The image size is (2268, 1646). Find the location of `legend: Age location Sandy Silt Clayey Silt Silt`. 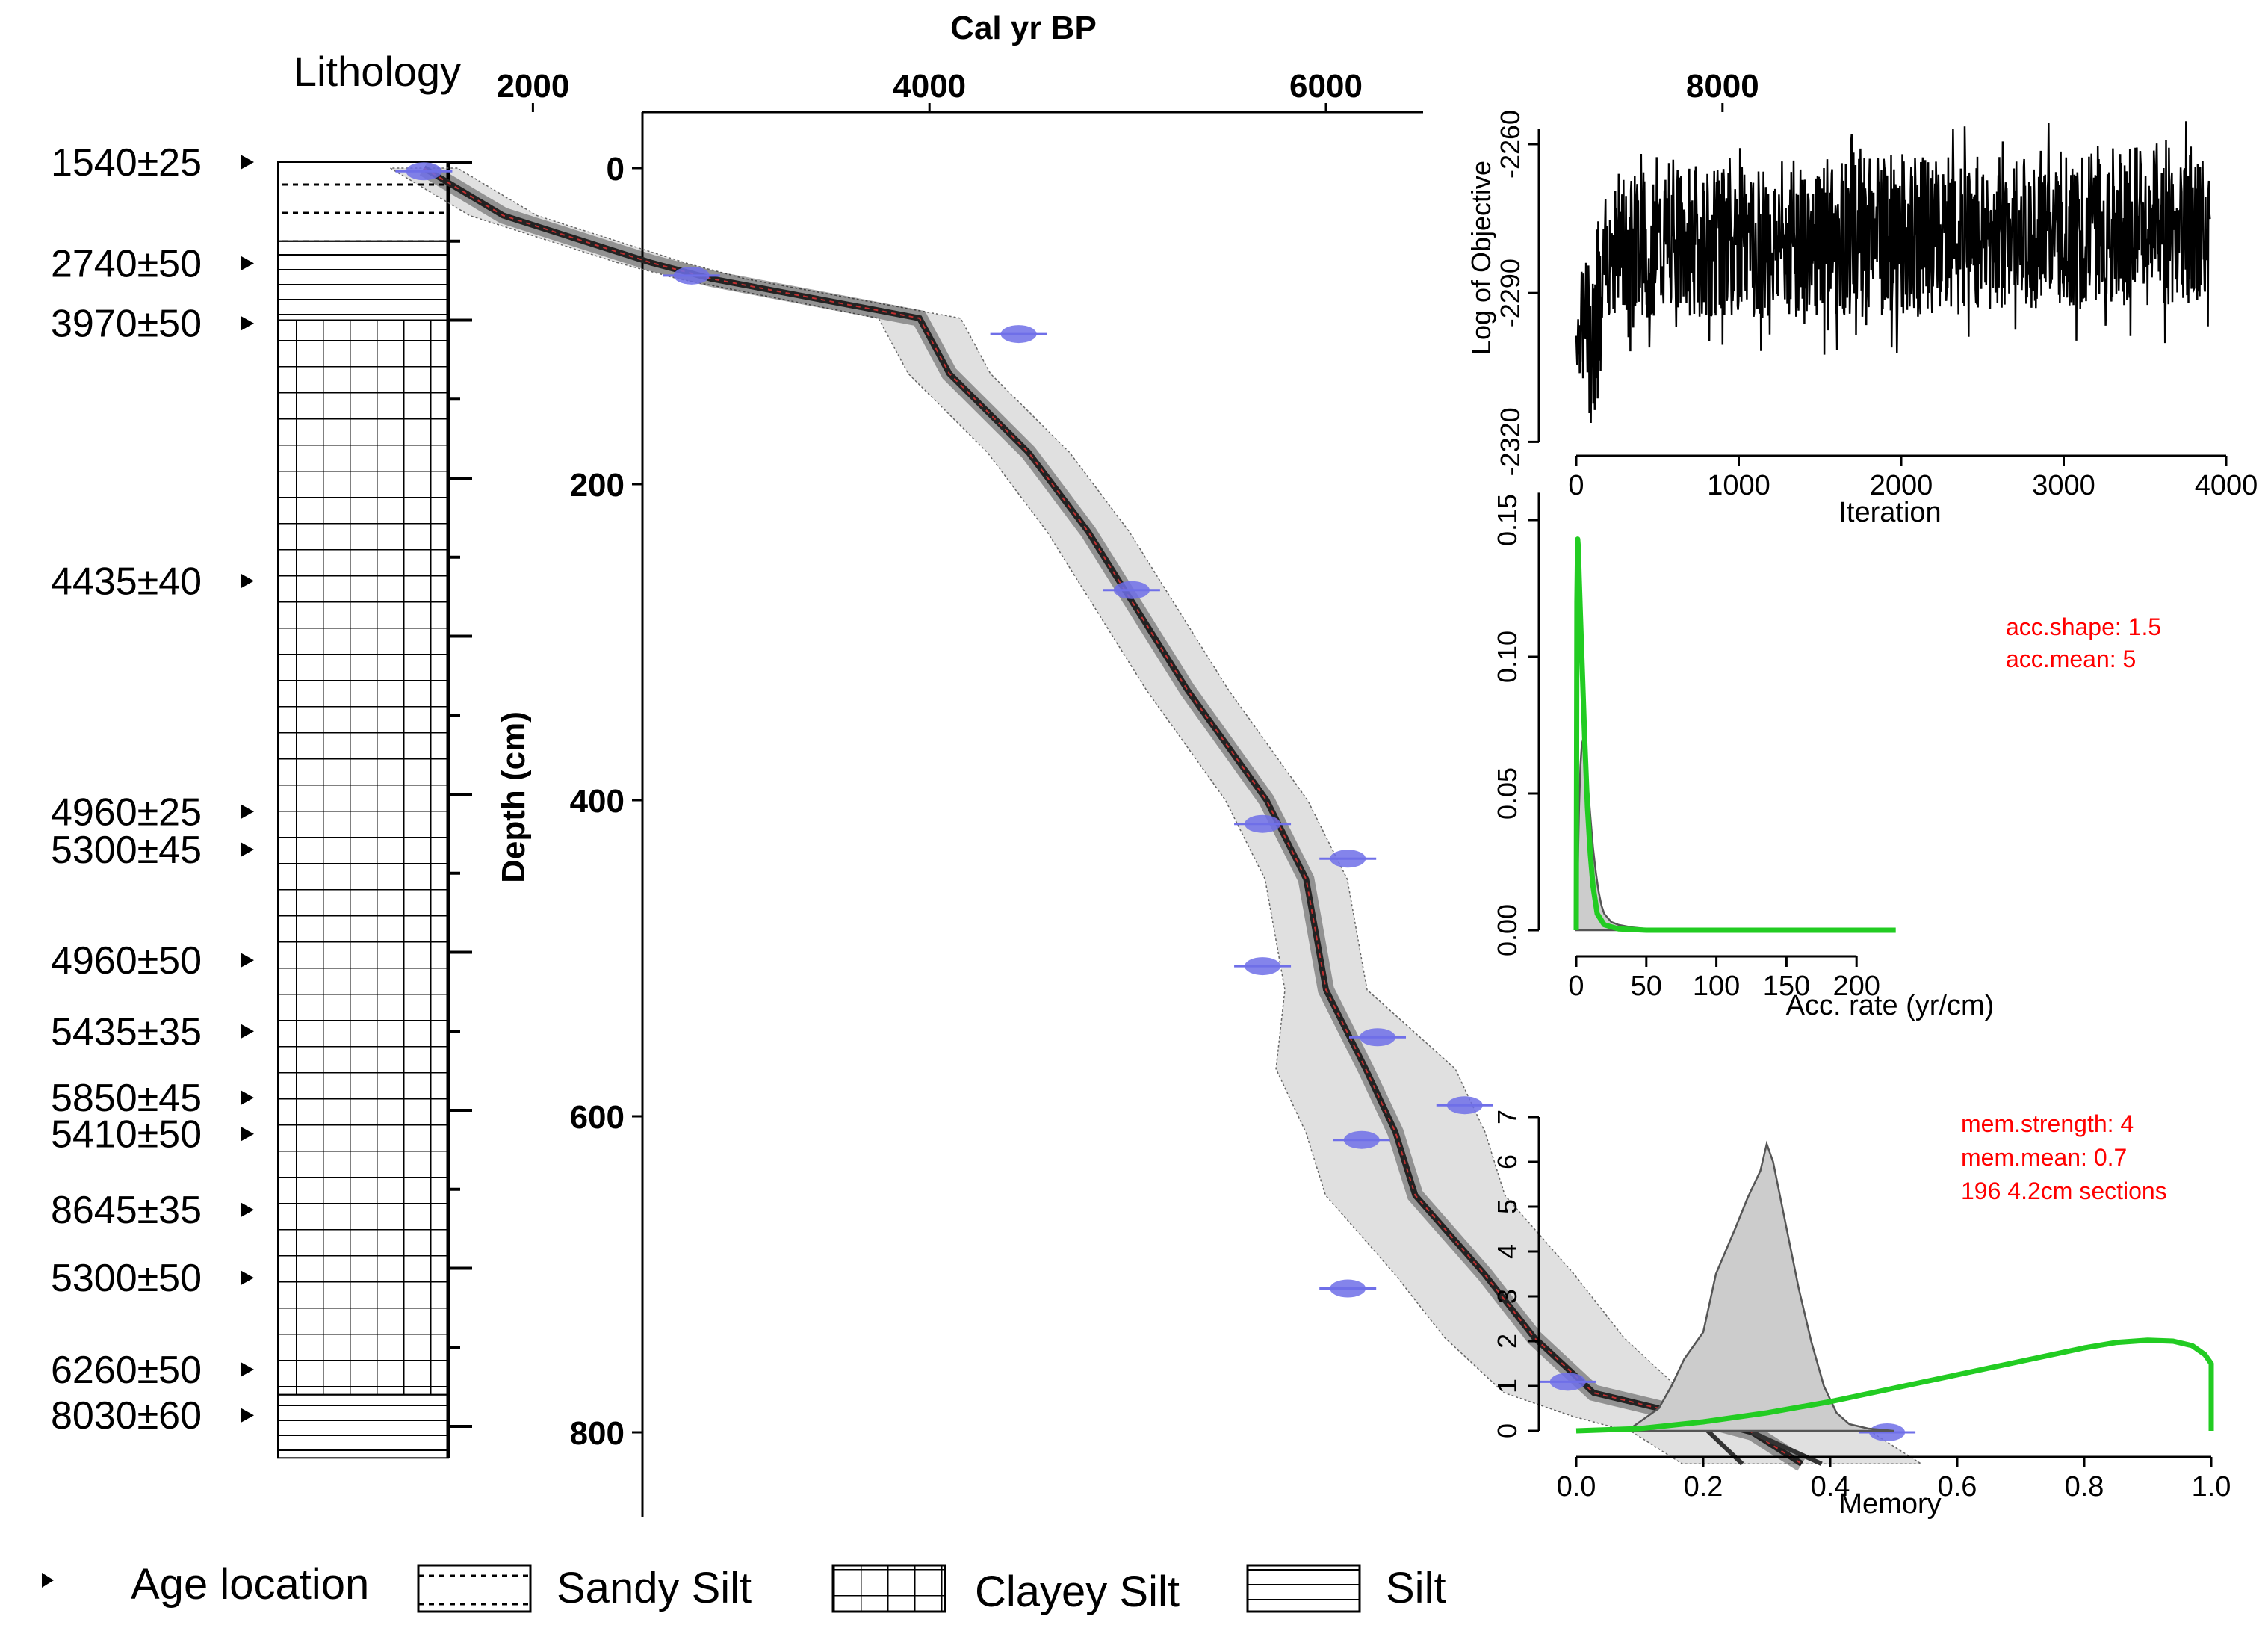

legend: Age location Sandy Silt Clayey Silt Silt is located at coordinates (744, 1588).